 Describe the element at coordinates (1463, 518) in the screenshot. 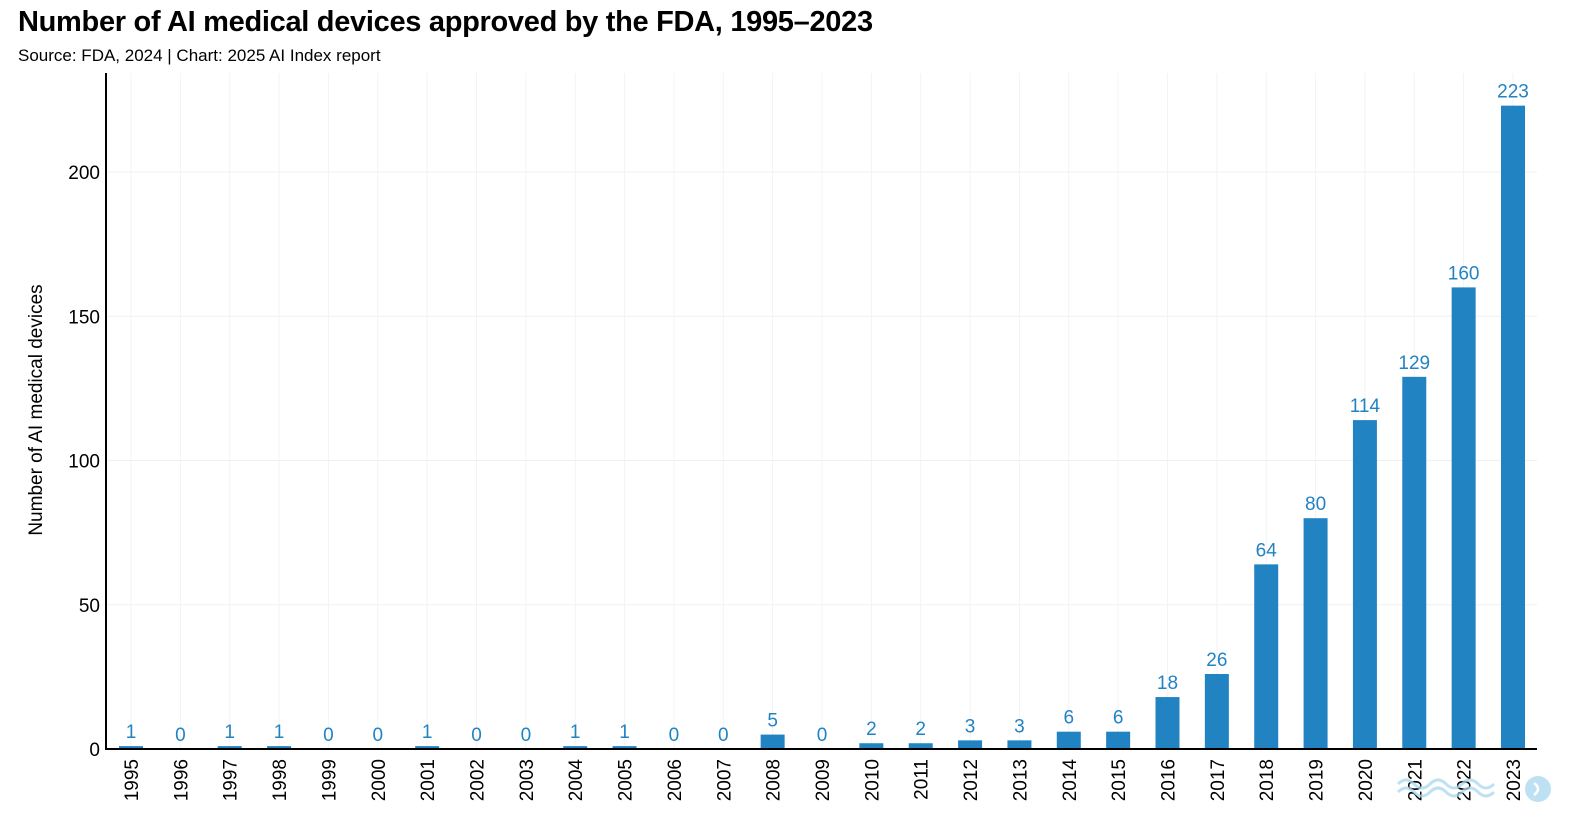

I see `bar-2022` at that location.